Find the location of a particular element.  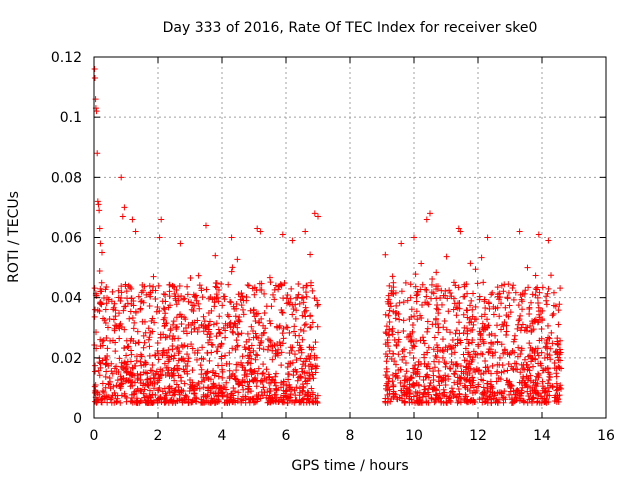

y-tick-label: 0 is located at coordinates (77, 419).